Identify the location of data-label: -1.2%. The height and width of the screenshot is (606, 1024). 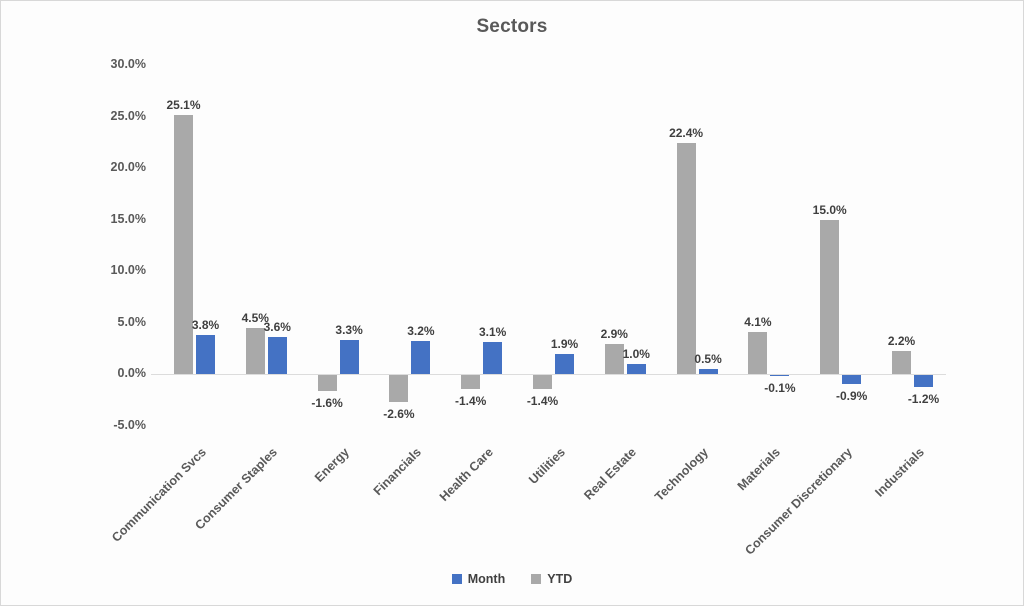
(923, 399).